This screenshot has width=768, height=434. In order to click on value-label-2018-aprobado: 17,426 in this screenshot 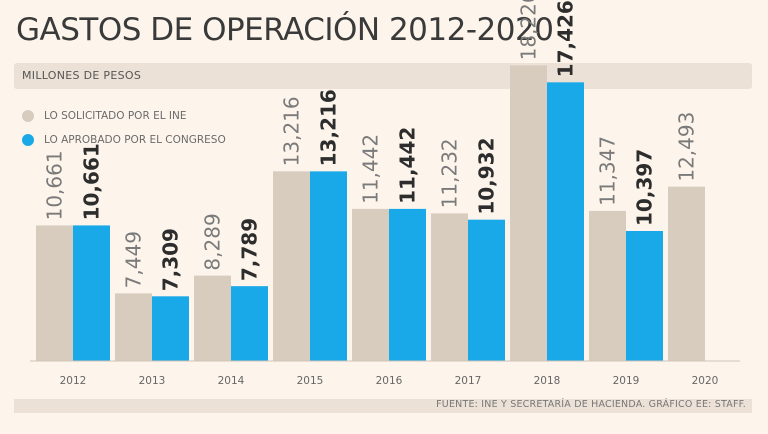, I will do `click(566, 38)`.